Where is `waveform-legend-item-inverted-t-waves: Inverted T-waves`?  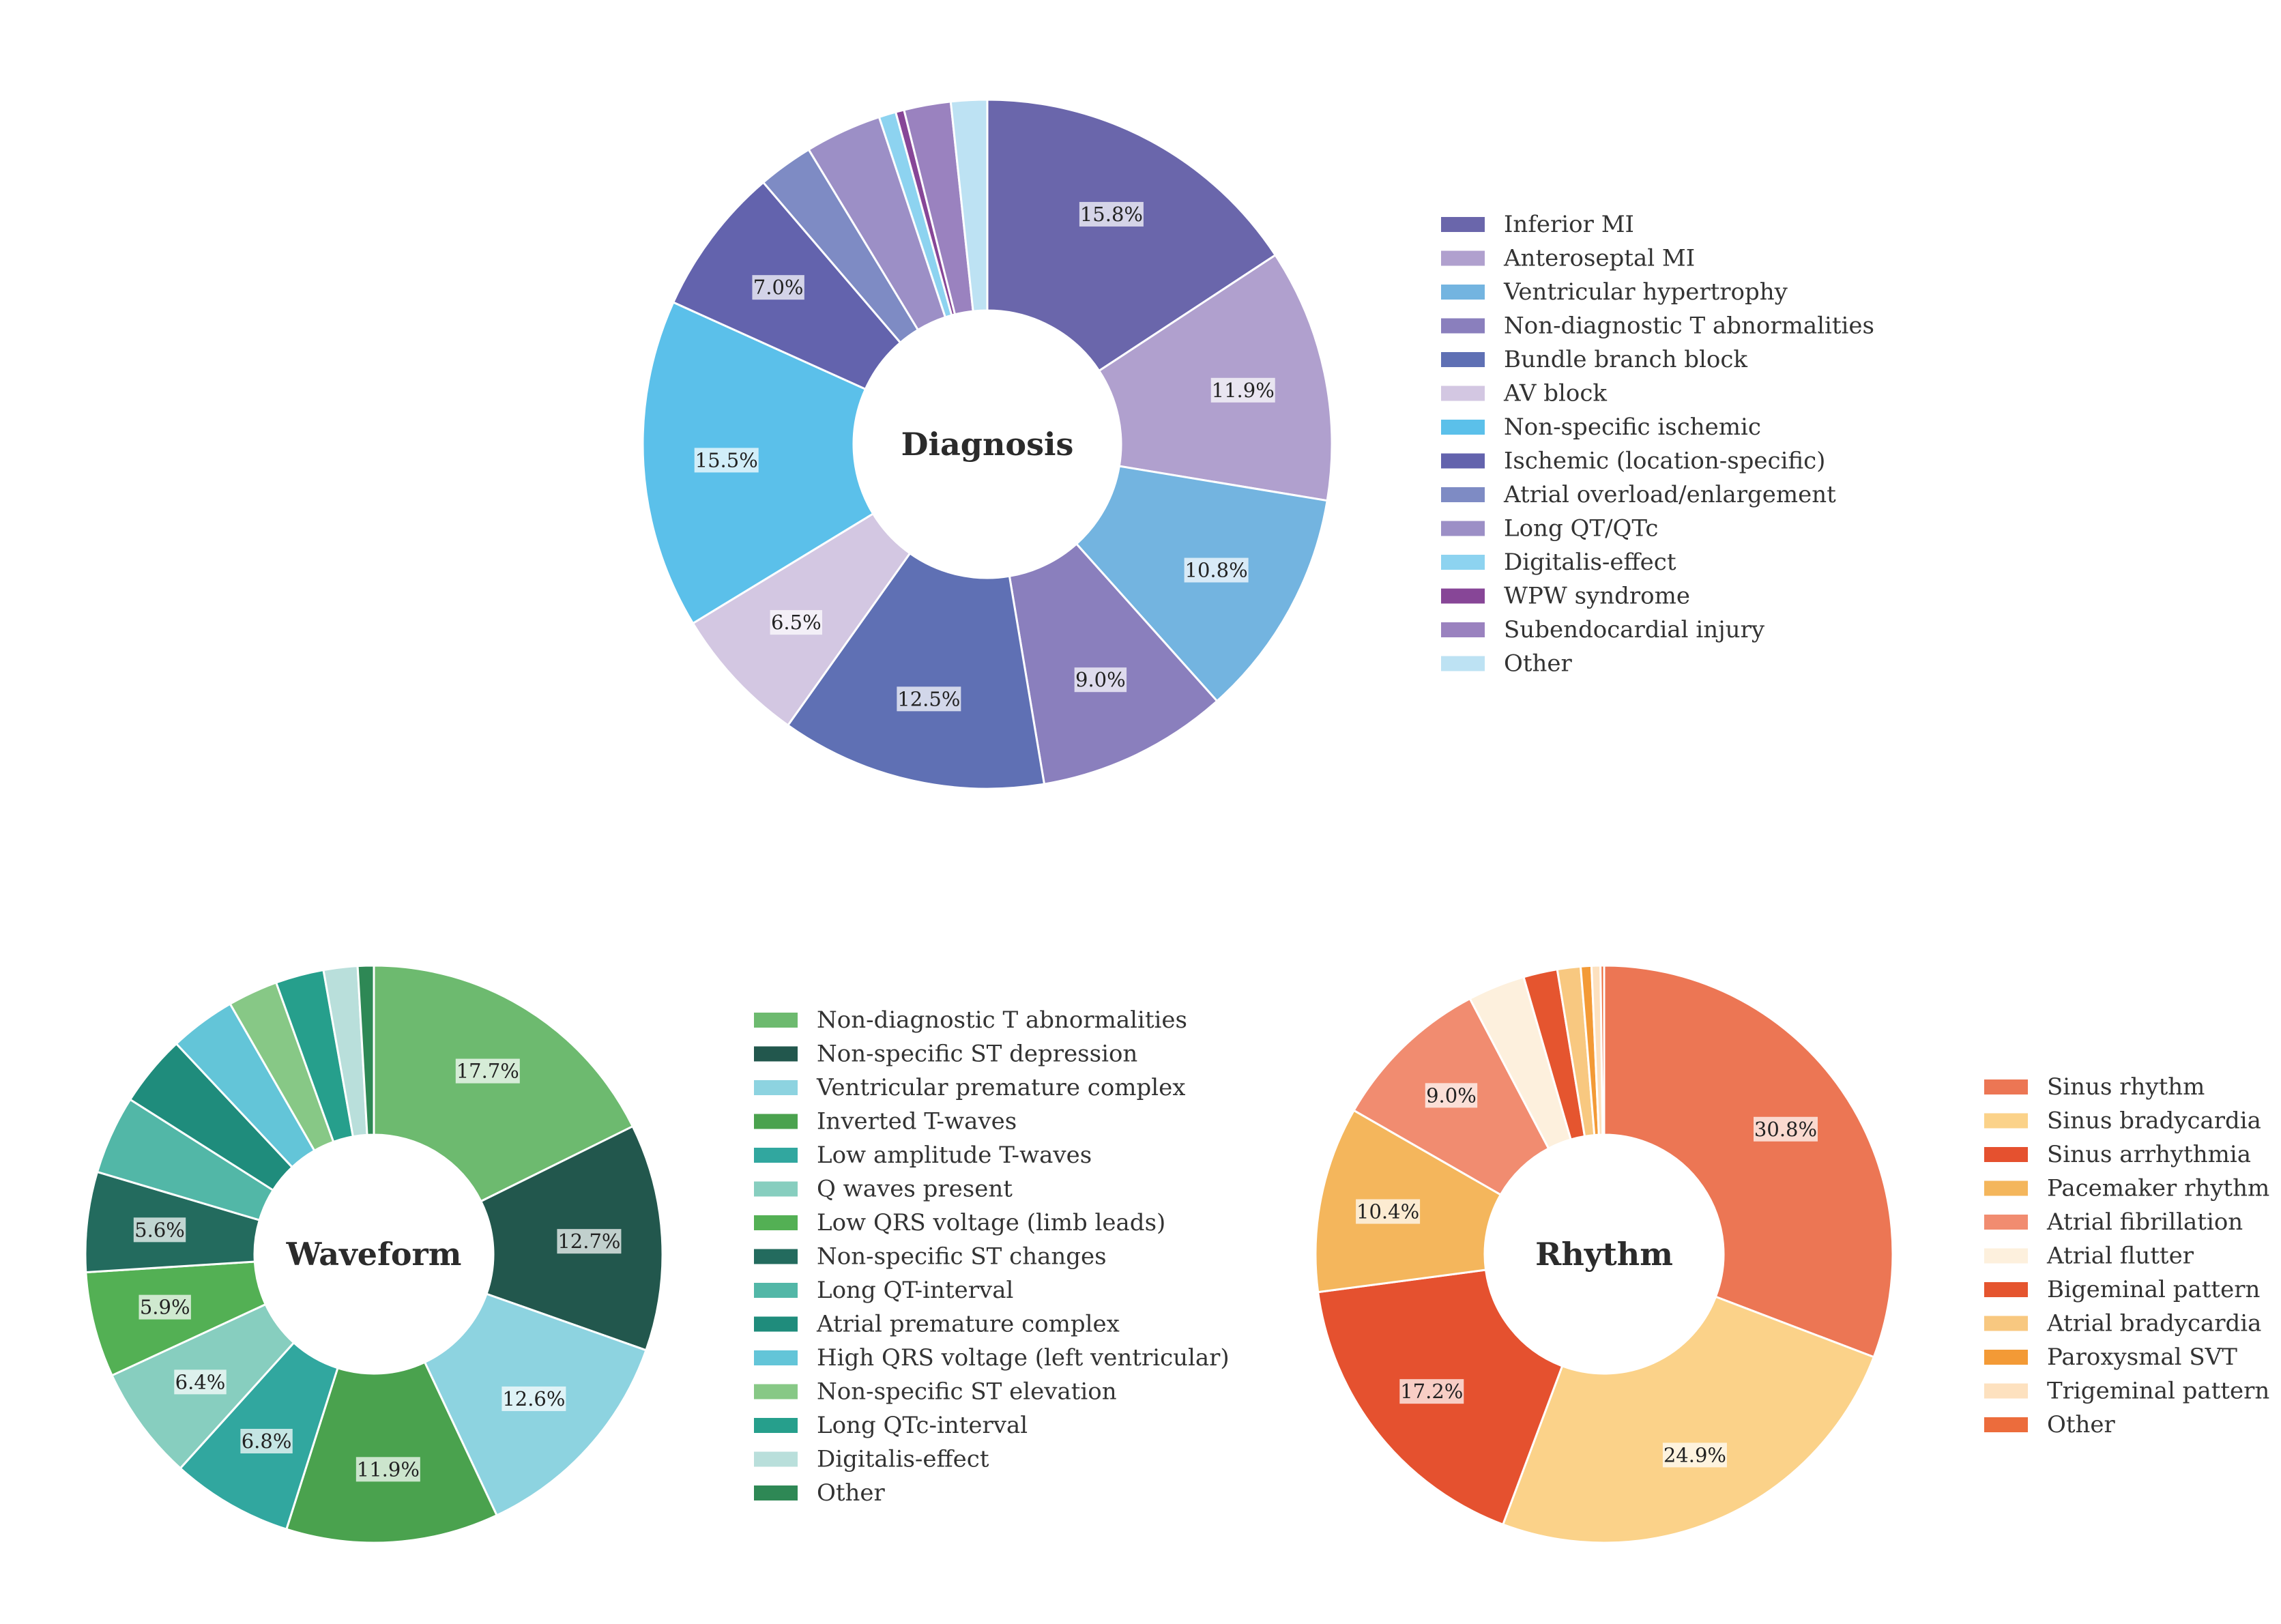
waveform-legend-item-inverted-t-waves: Inverted T-waves is located at coordinates (885, 1121).